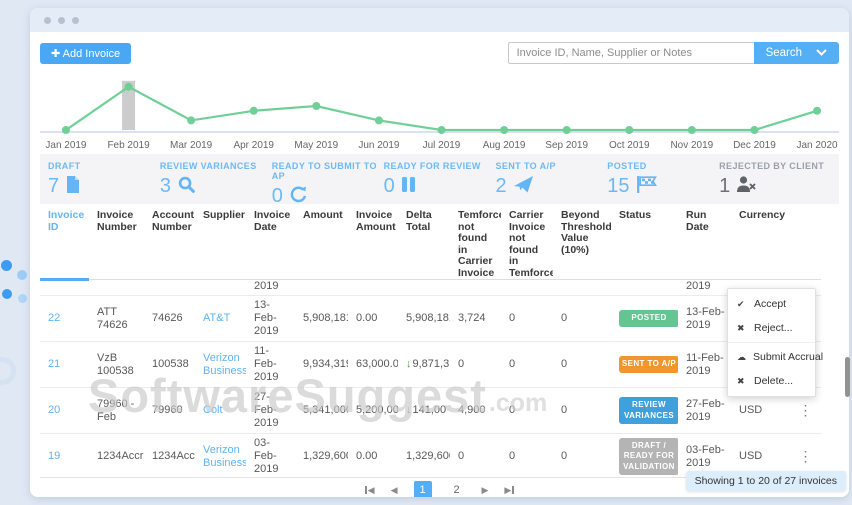 The image size is (852, 505). I want to click on invoice-id-link: 20, so click(64, 410).